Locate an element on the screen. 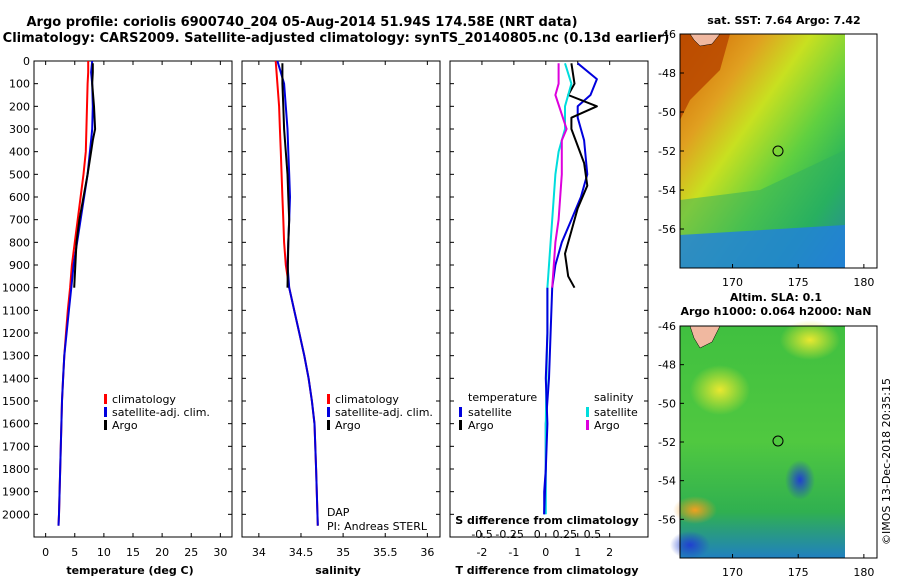  depth-tick-label: 1000 is located at coordinates (16, 288).